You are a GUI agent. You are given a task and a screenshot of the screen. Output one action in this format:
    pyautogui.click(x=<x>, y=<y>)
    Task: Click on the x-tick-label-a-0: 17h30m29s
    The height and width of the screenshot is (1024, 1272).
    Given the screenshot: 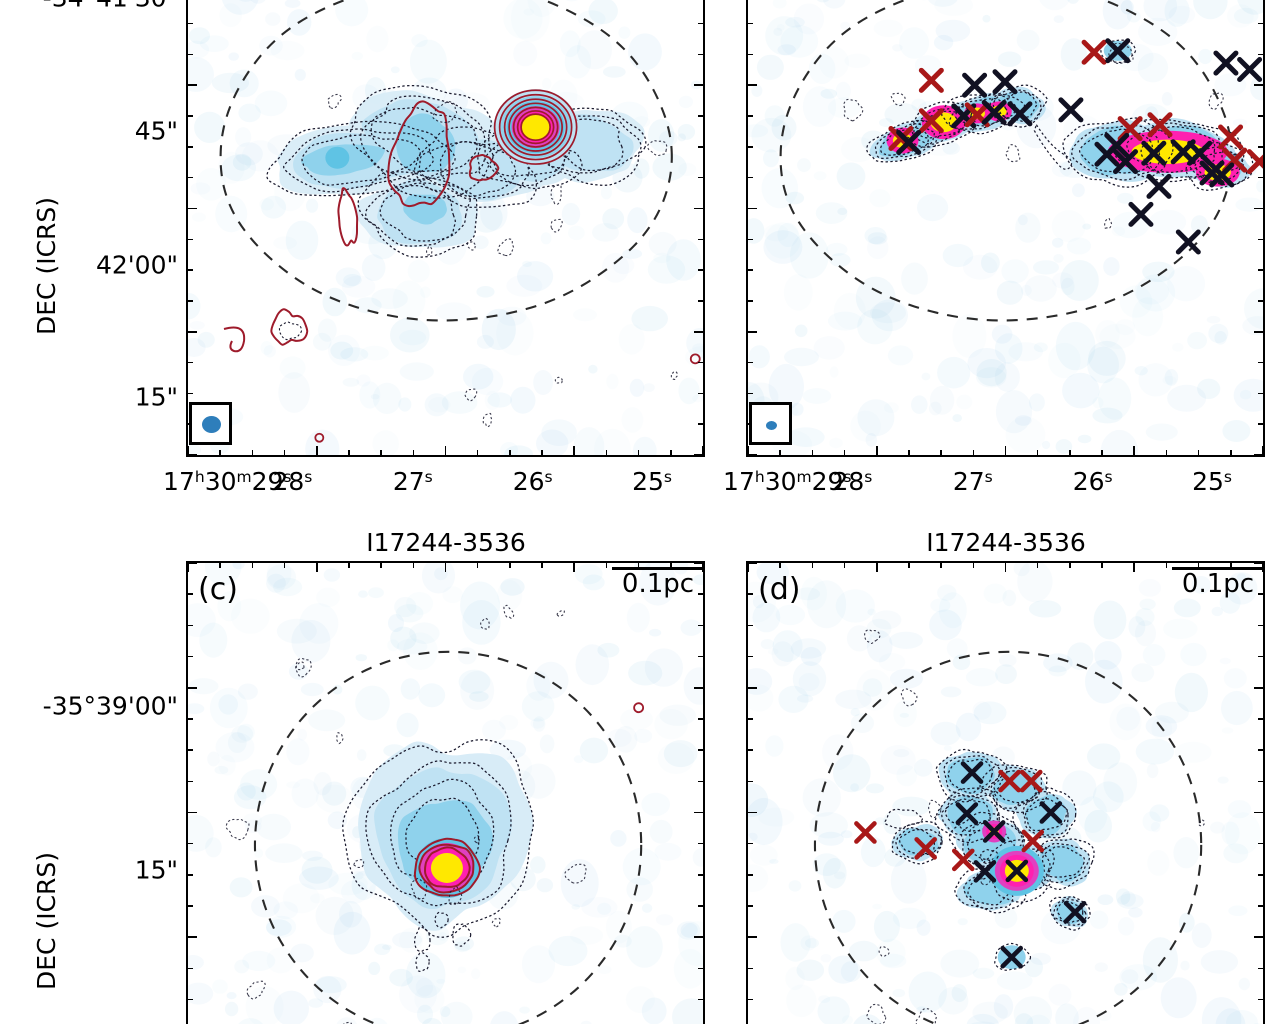 What is the action you would take?
    pyautogui.click(x=227, y=481)
    